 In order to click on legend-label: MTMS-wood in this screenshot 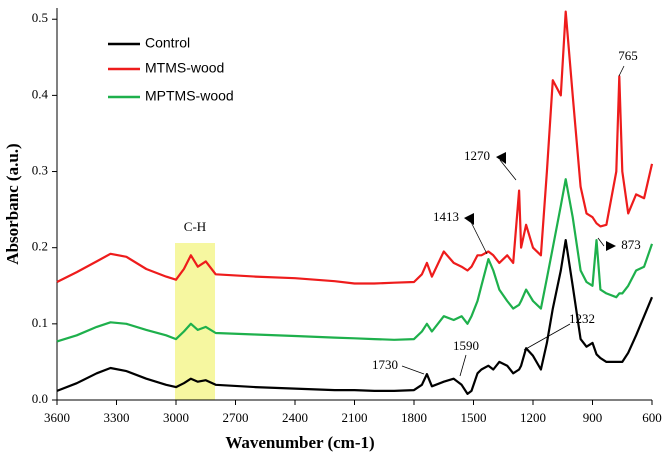, I will do `click(184, 68)`.